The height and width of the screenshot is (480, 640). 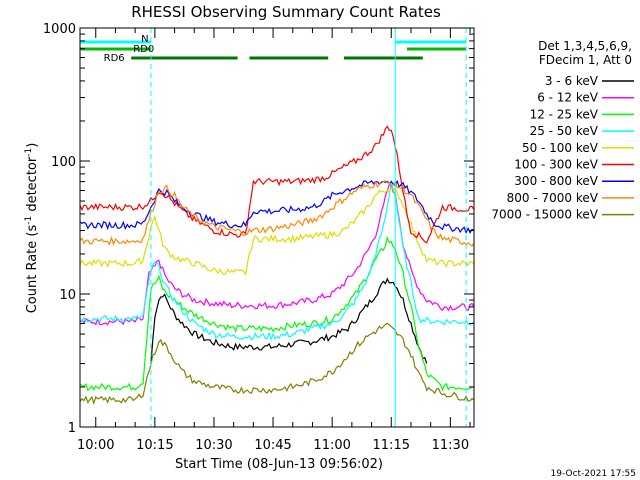 I want to click on x-axis-label: Start Time (08-Jun-13 09:56:02), so click(x=279, y=464).